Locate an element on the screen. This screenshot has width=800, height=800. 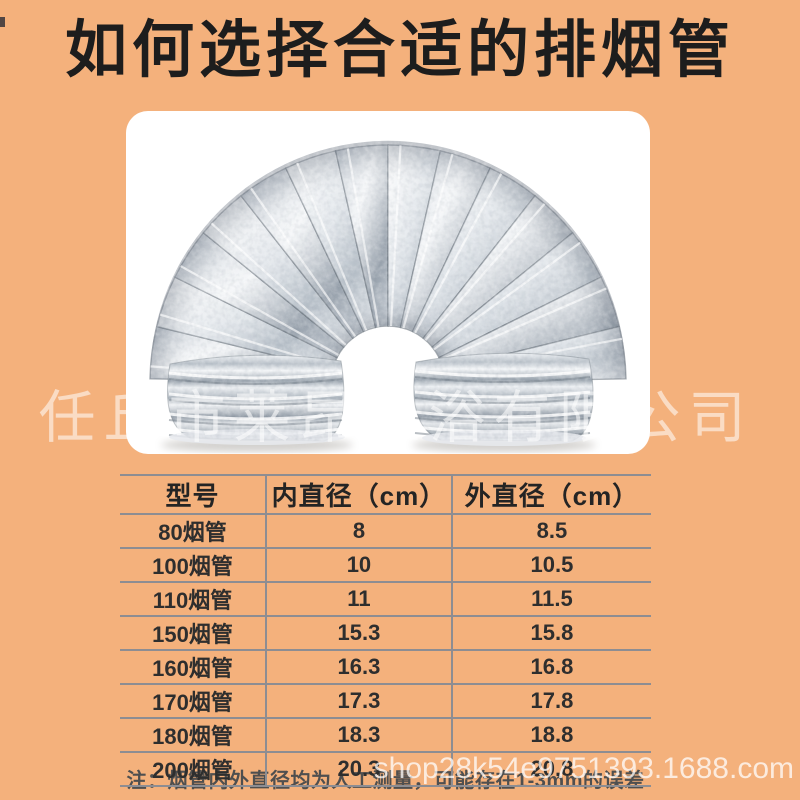
cell-outer-diameter: 17.8 is located at coordinates (550, 701).